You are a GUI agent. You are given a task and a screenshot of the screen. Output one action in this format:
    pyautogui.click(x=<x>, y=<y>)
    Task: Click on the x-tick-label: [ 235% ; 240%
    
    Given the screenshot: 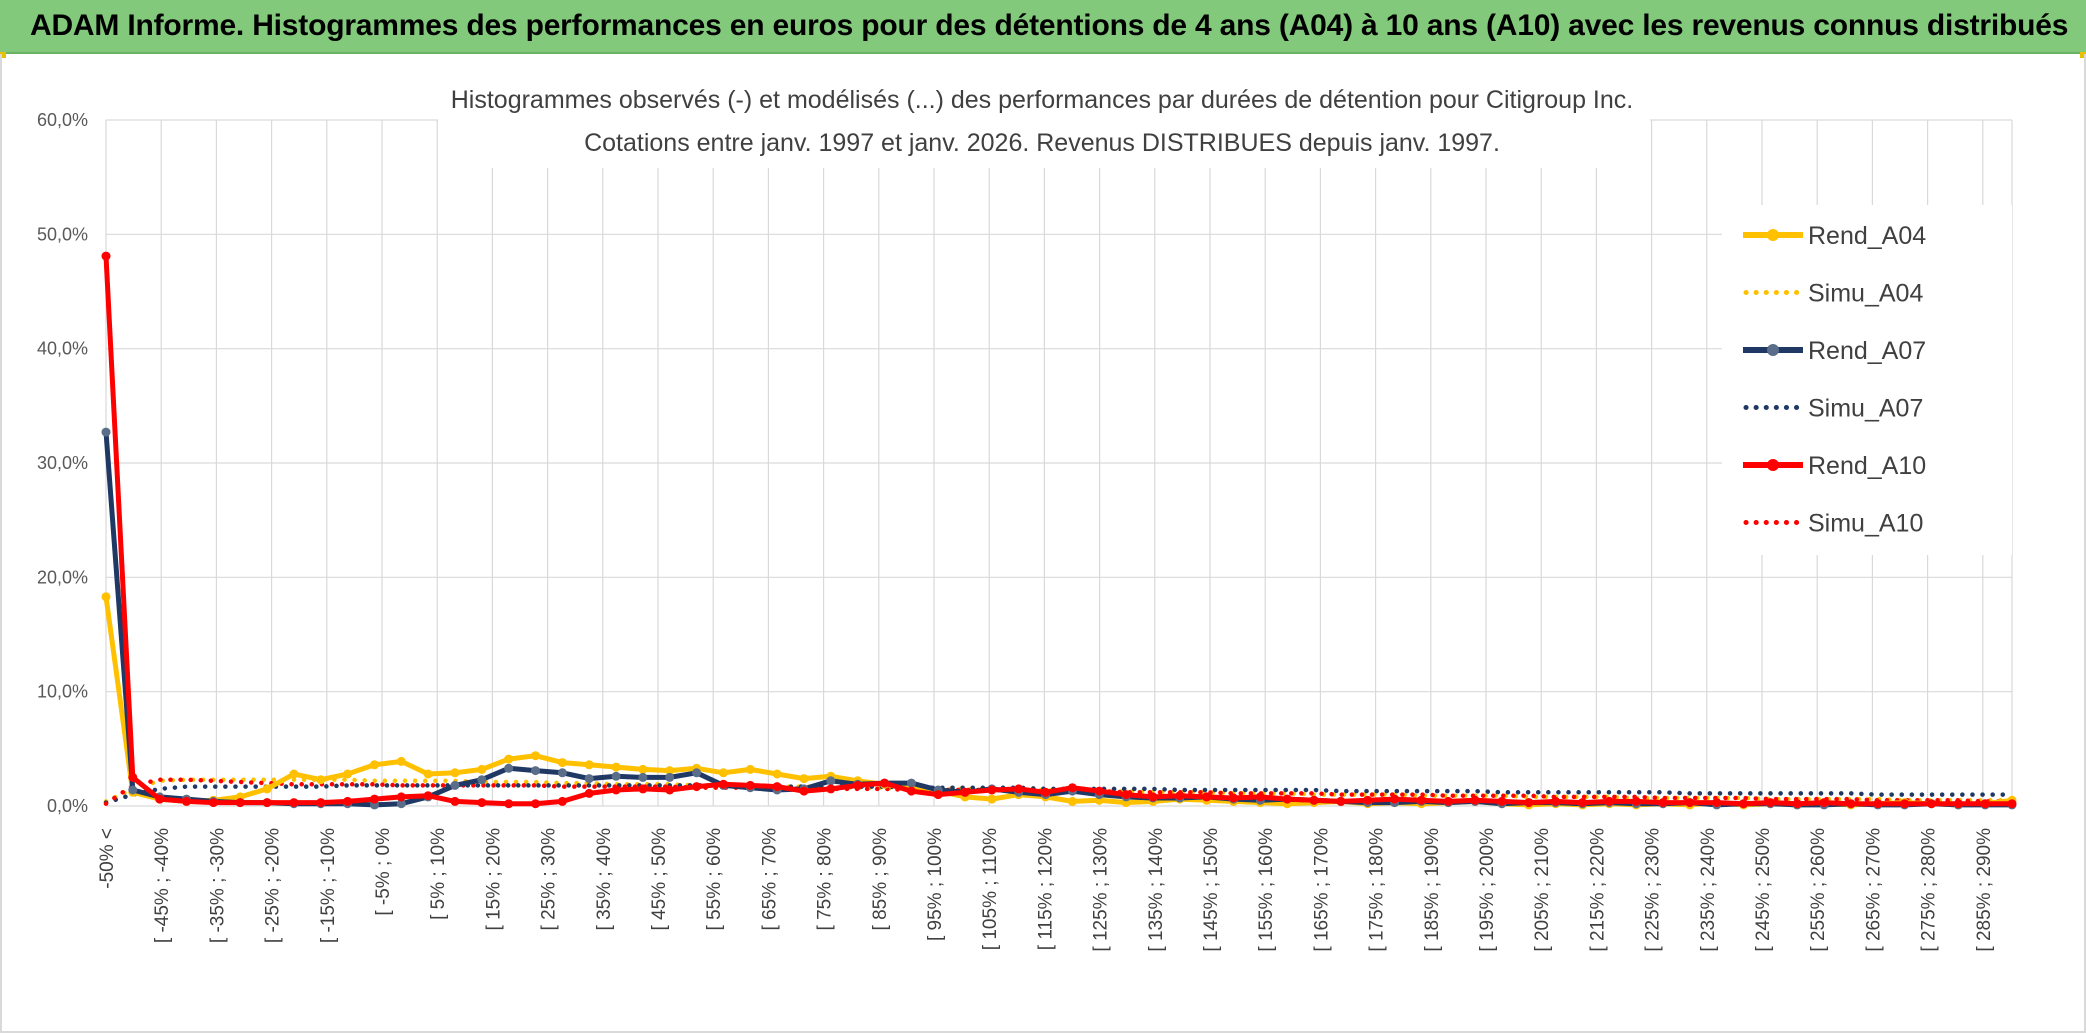 What is the action you would take?
    pyautogui.click(x=1708, y=890)
    